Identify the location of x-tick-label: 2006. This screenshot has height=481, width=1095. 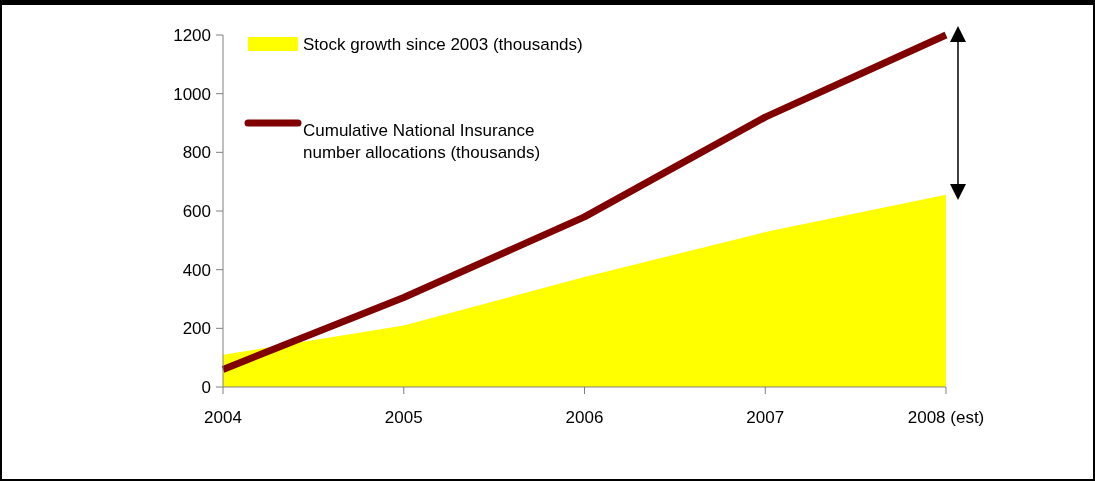
(584, 417).